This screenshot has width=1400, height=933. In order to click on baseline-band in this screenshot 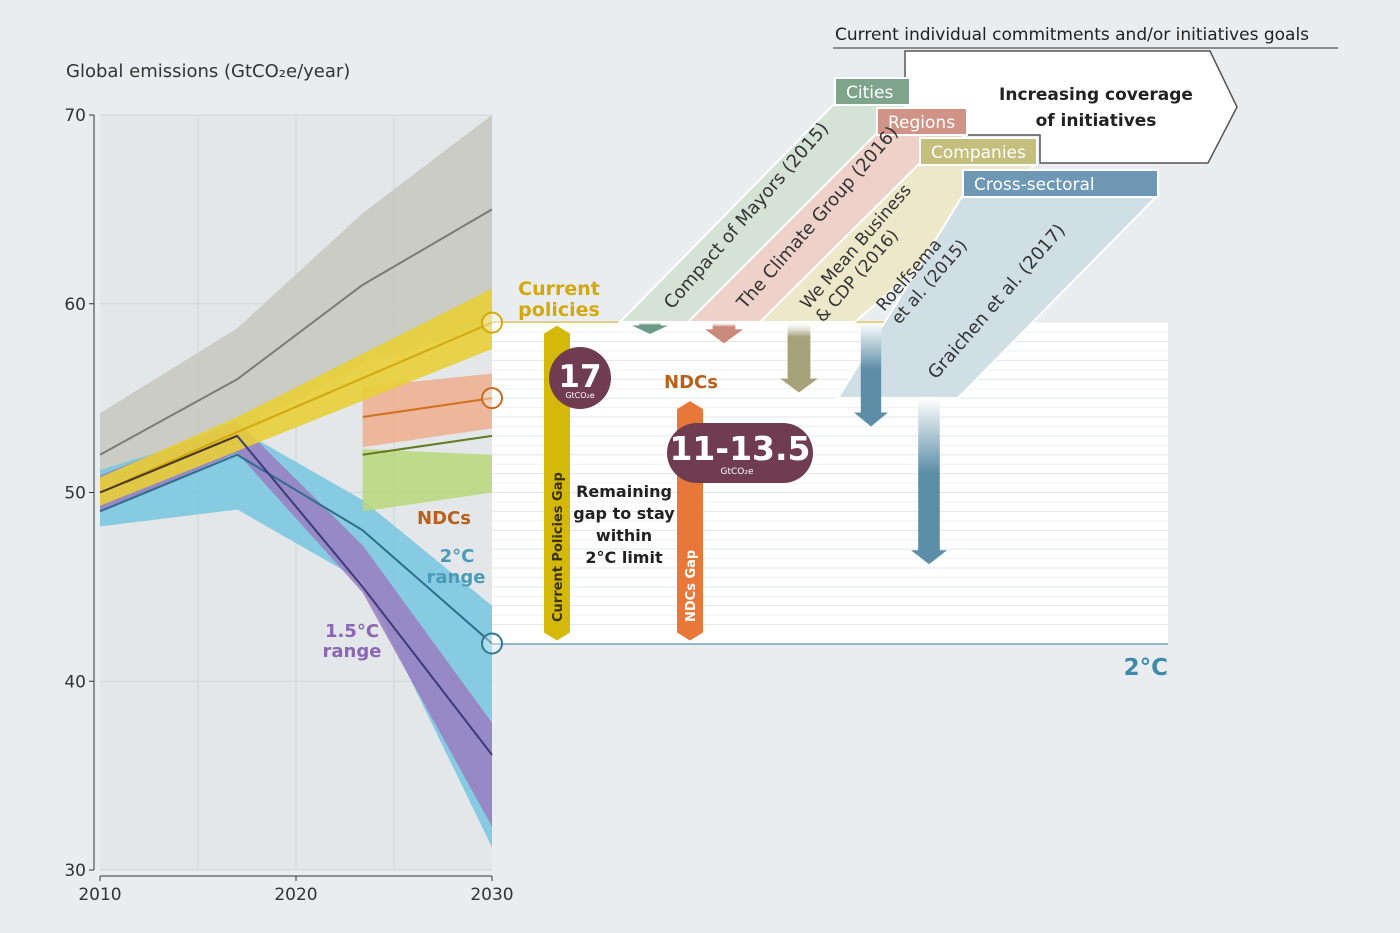, I will do `click(296, 308)`.